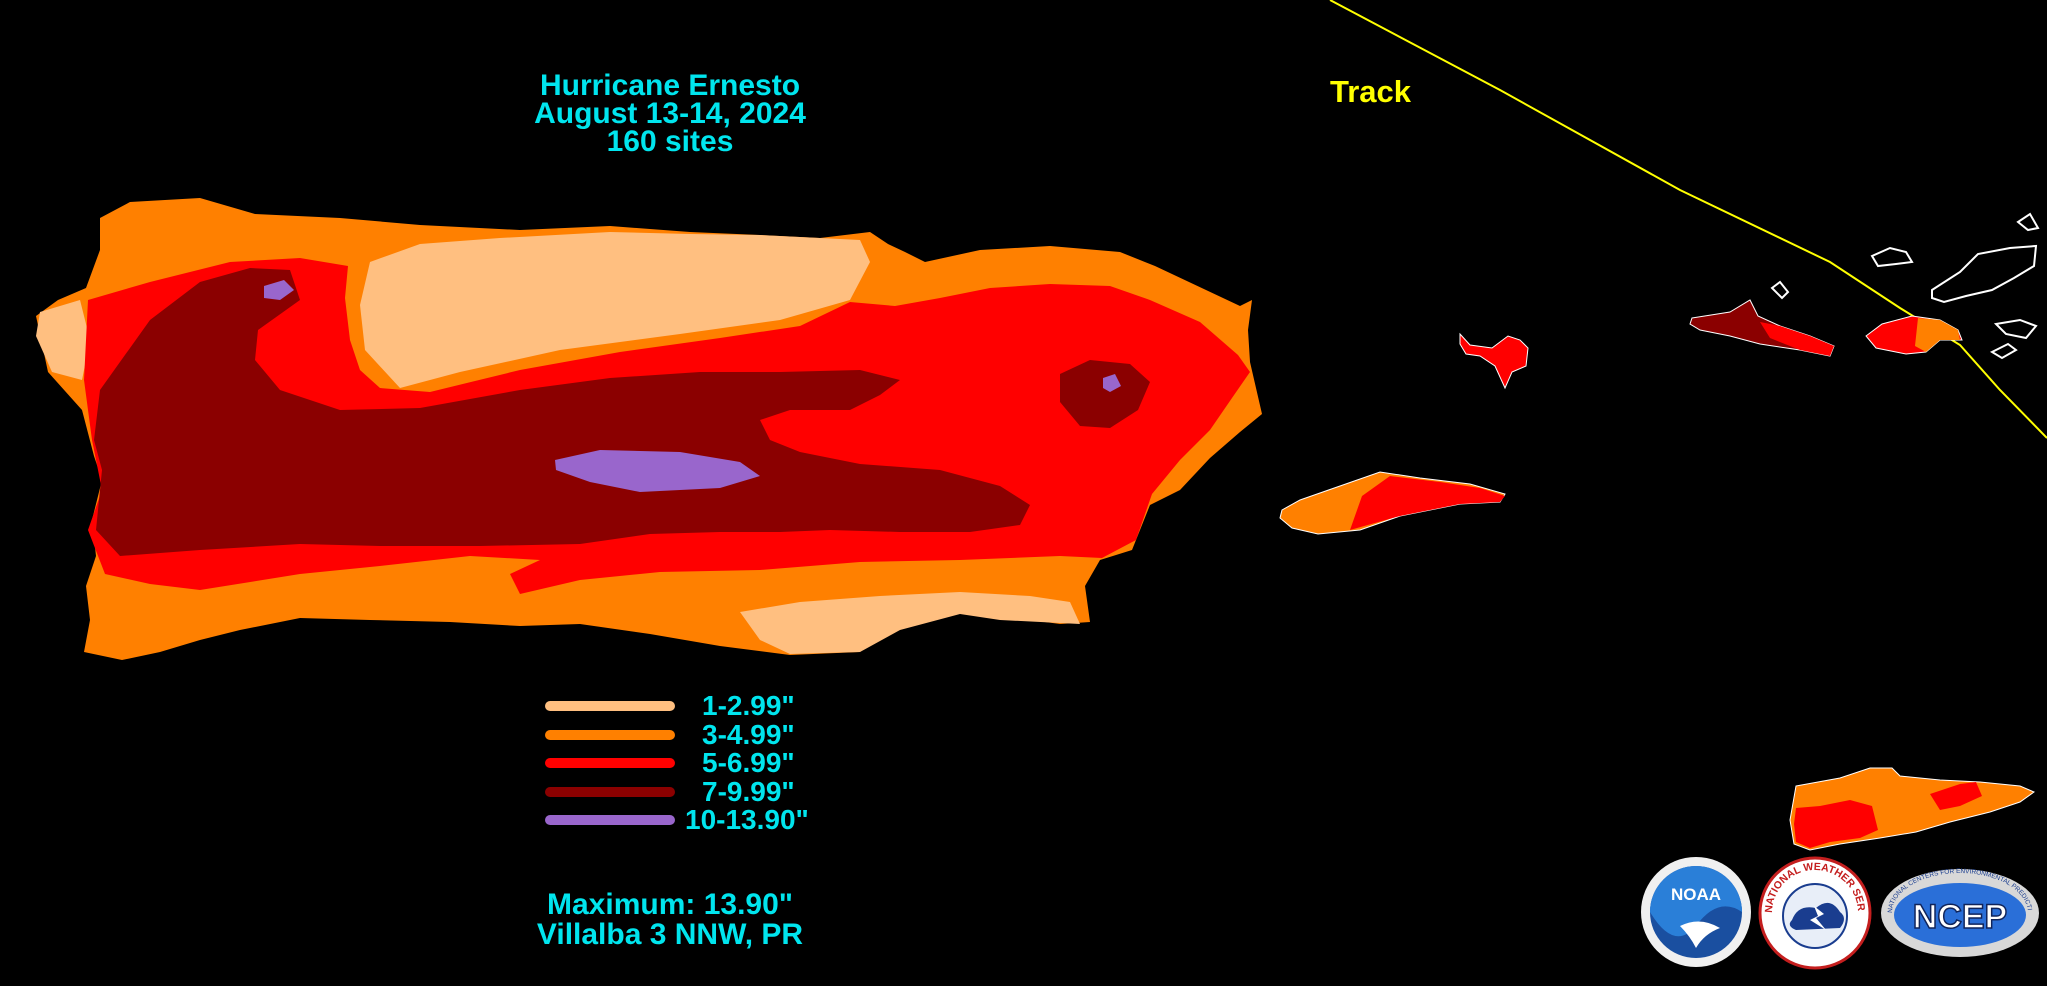 Image resolution: width=2047 pixels, height=986 pixels. What do you see at coordinates (747, 819) in the screenshot?
I see `legend-label: 10-13.90"` at bounding box center [747, 819].